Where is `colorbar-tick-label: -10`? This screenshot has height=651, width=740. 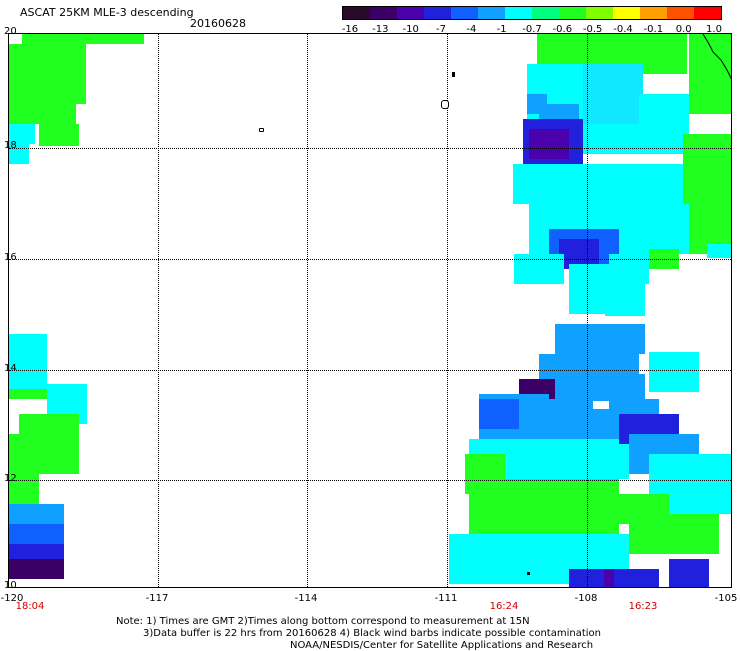
colorbar-tick-label: -10 is located at coordinates (410, 29).